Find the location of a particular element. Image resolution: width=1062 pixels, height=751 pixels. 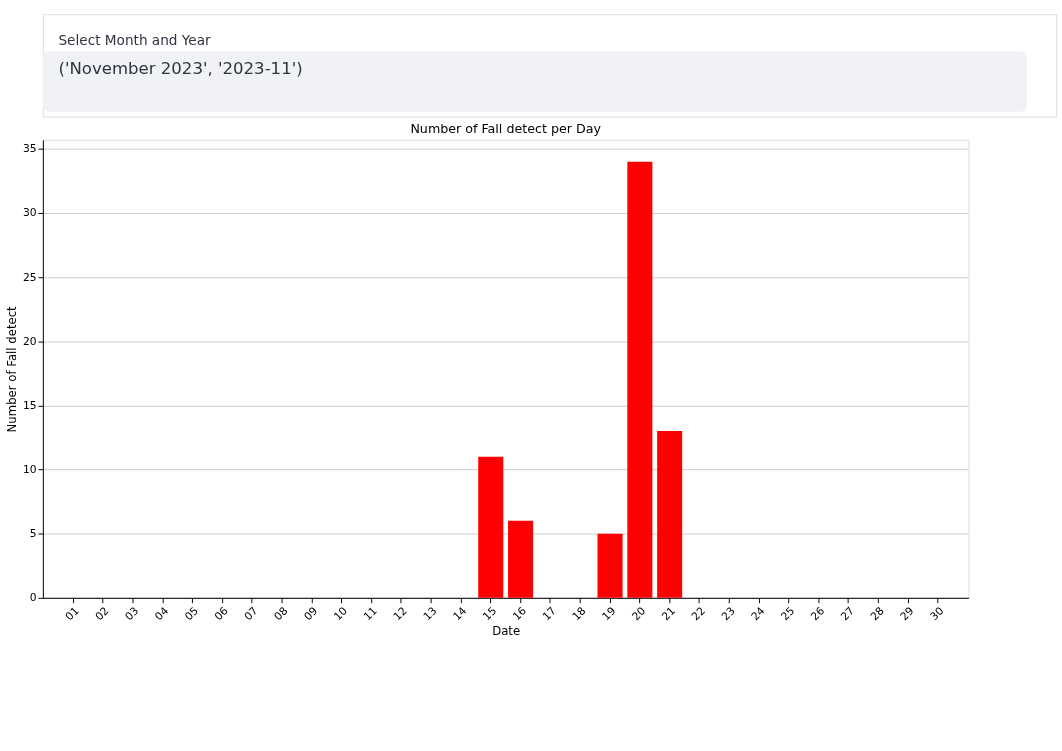

x-tick-label: 17 is located at coordinates (549, 614).